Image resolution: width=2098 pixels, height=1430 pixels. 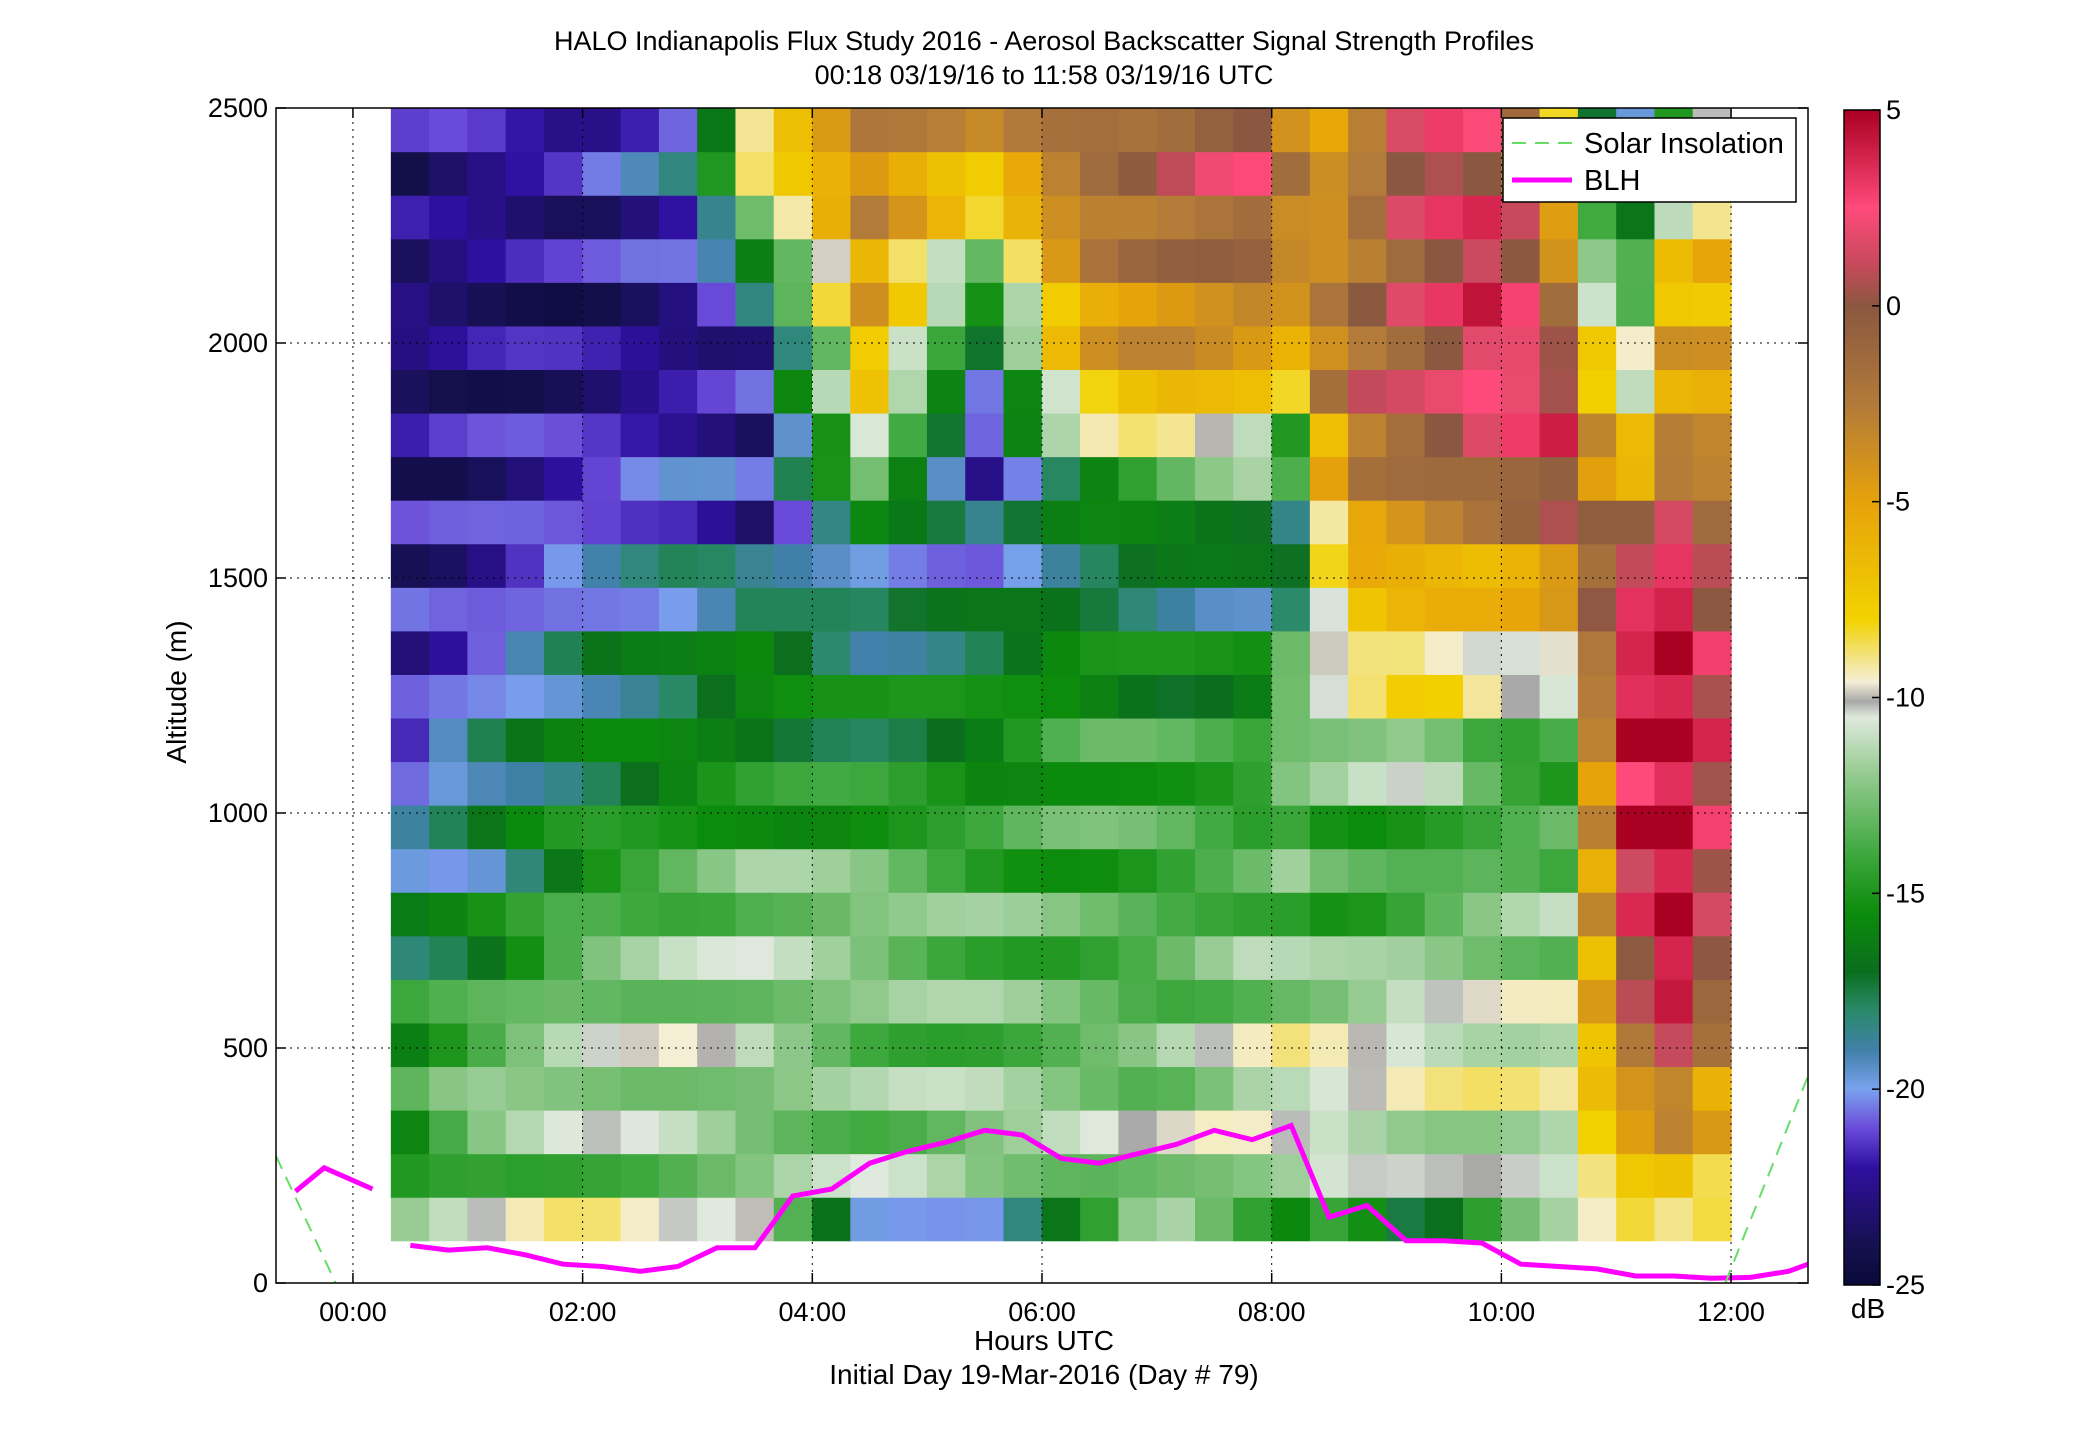 What do you see at coordinates (1612, 181) in the screenshot?
I see `legend-blh-label: BLH` at bounding box center [1612, 181].